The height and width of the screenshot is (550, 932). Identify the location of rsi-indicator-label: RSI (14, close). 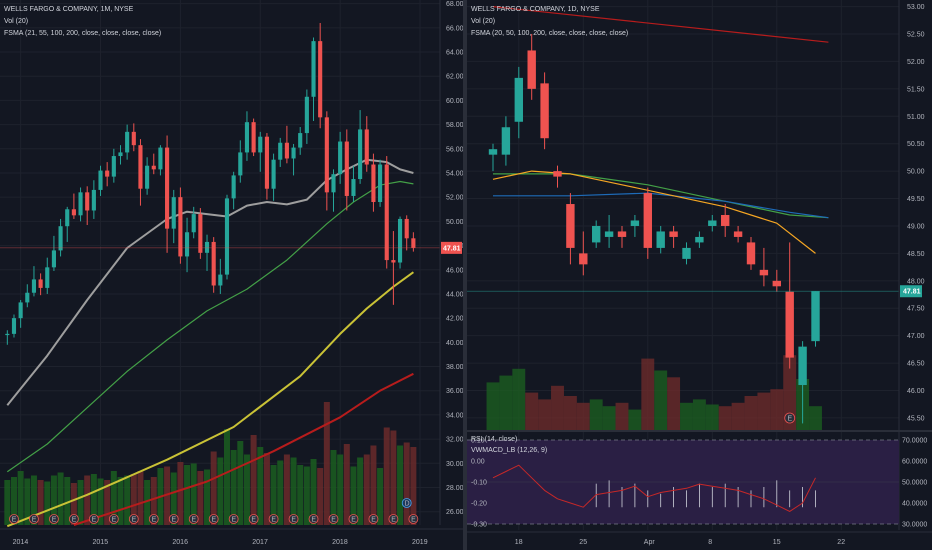
(494, 439).